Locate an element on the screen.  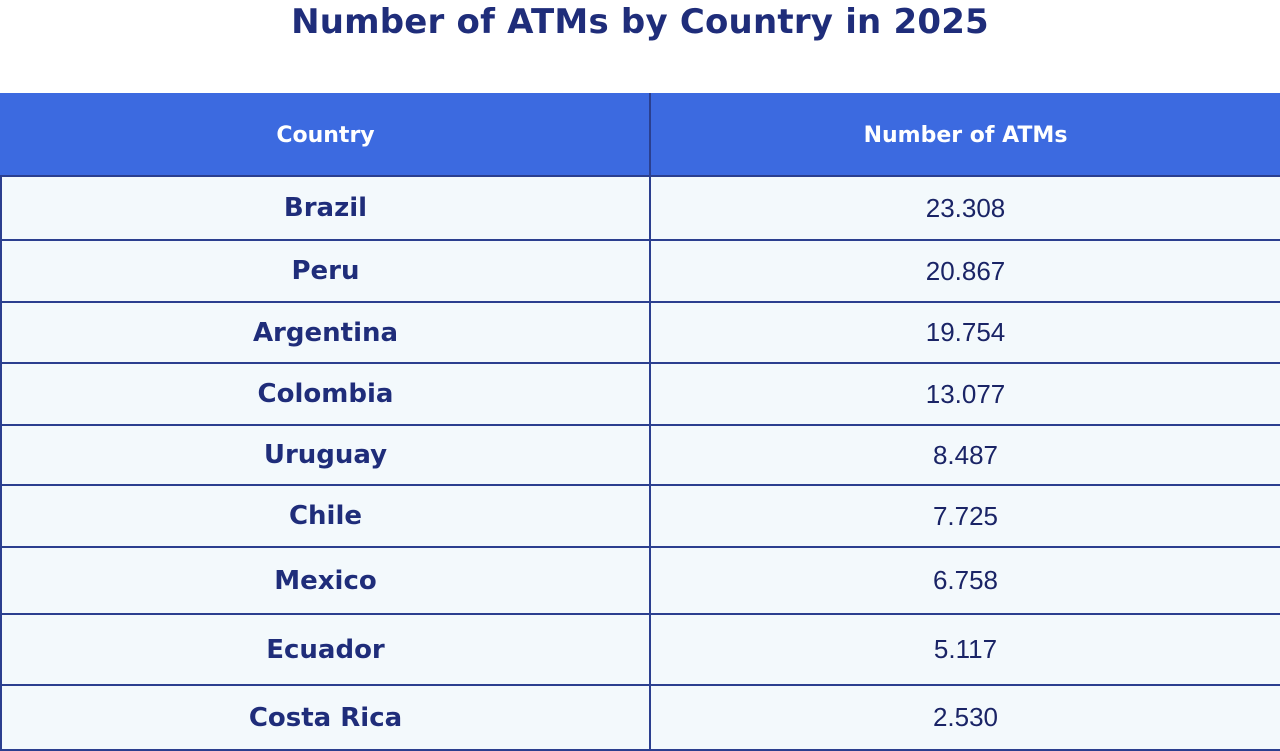
table-row: Ecuador 5.117 is located at coordinates (640, 649).